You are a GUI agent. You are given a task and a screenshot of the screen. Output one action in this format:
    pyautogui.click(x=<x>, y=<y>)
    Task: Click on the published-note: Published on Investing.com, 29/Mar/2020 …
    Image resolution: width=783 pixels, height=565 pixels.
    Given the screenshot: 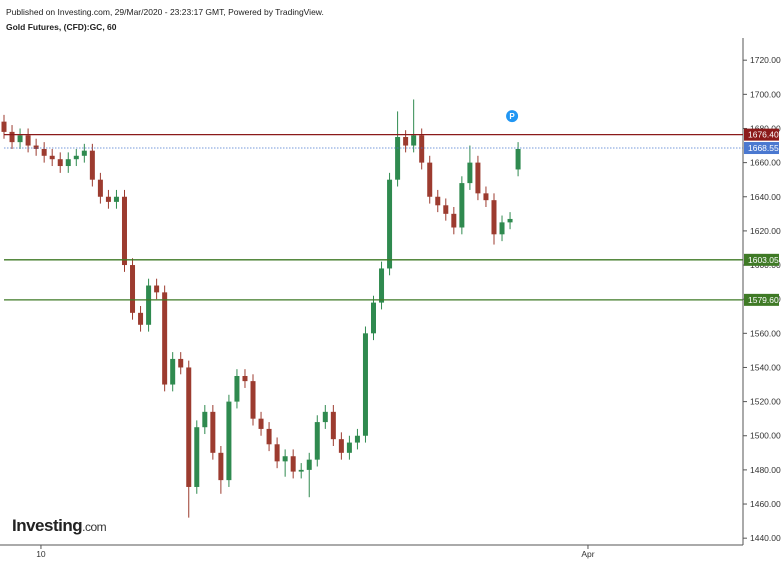 What is the action you would take?
    pyautogui.click(x=165, y=12)
    